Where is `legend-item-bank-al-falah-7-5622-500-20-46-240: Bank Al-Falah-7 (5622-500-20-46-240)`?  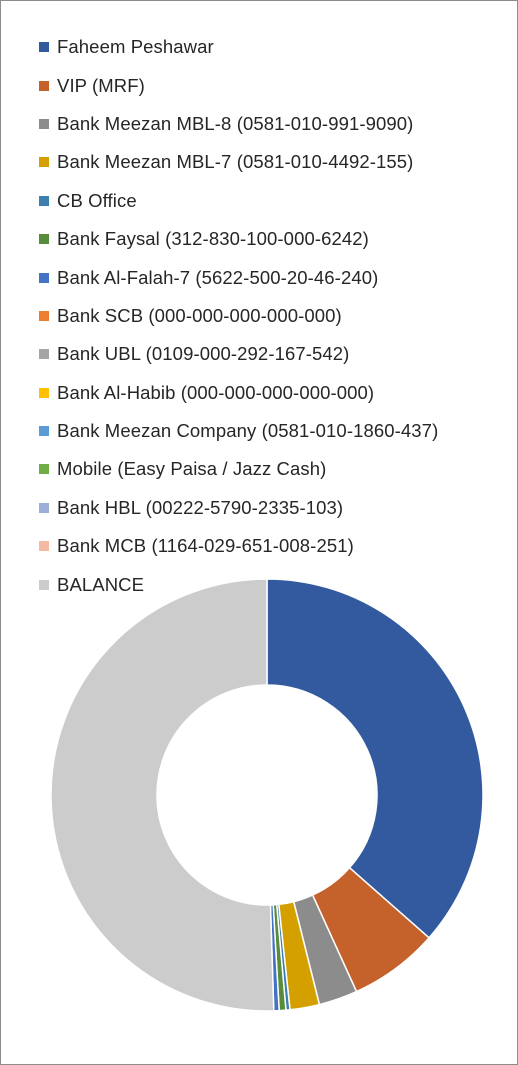
legend-item-bank-al-falah-7-5622-500-20-46-240: Bank Al-Falah-7 (5622-500-20-46-240) is located at coordinates (238, 277).